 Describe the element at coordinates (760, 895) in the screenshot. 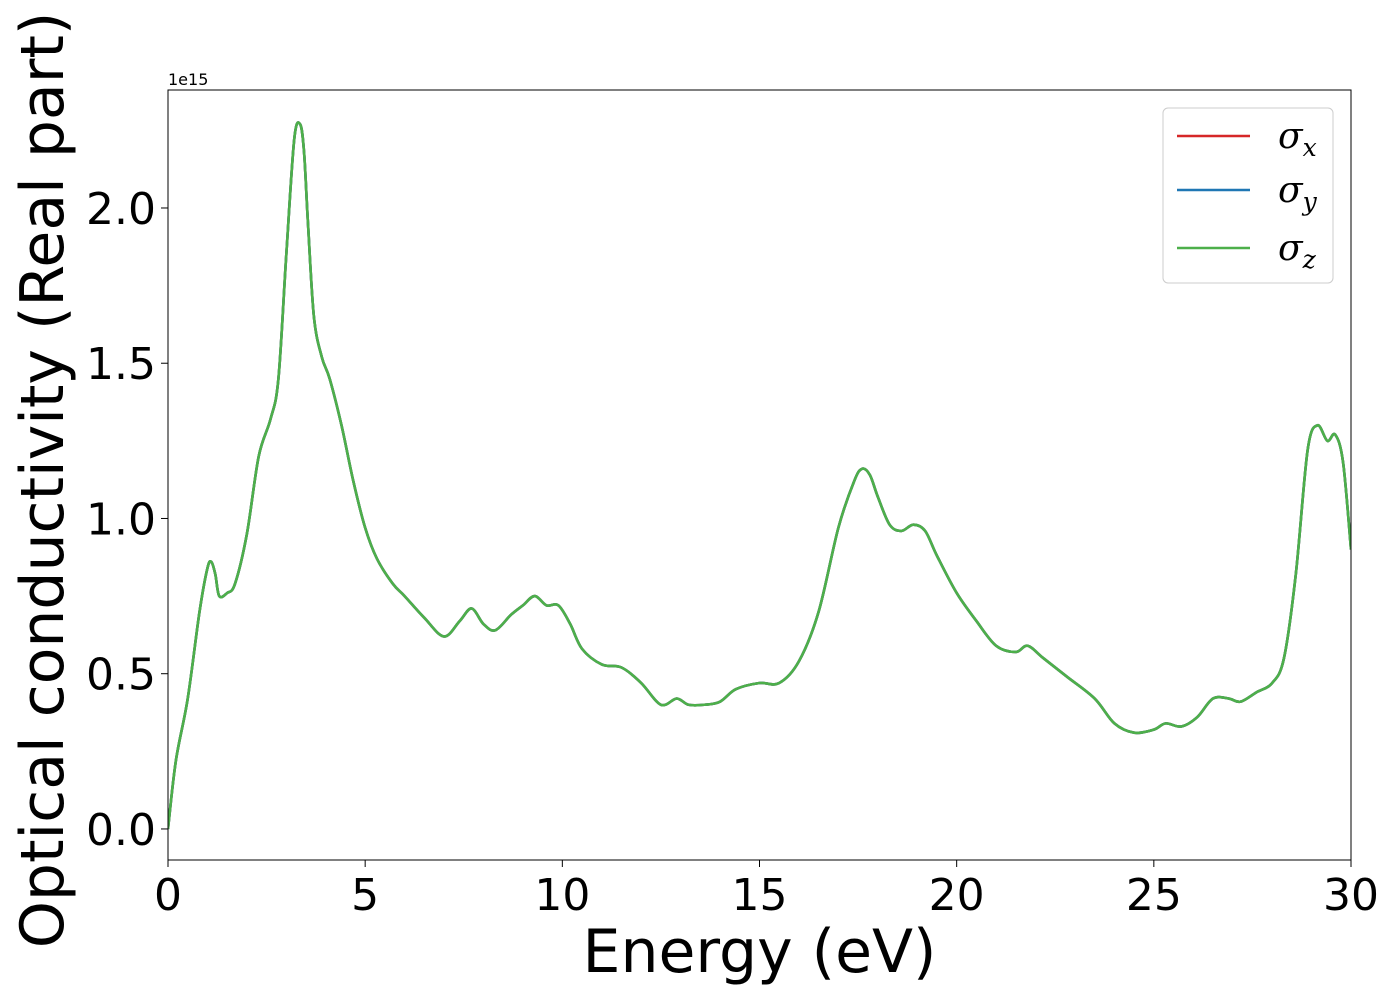

I see `x-tick-label: 15` at that location.